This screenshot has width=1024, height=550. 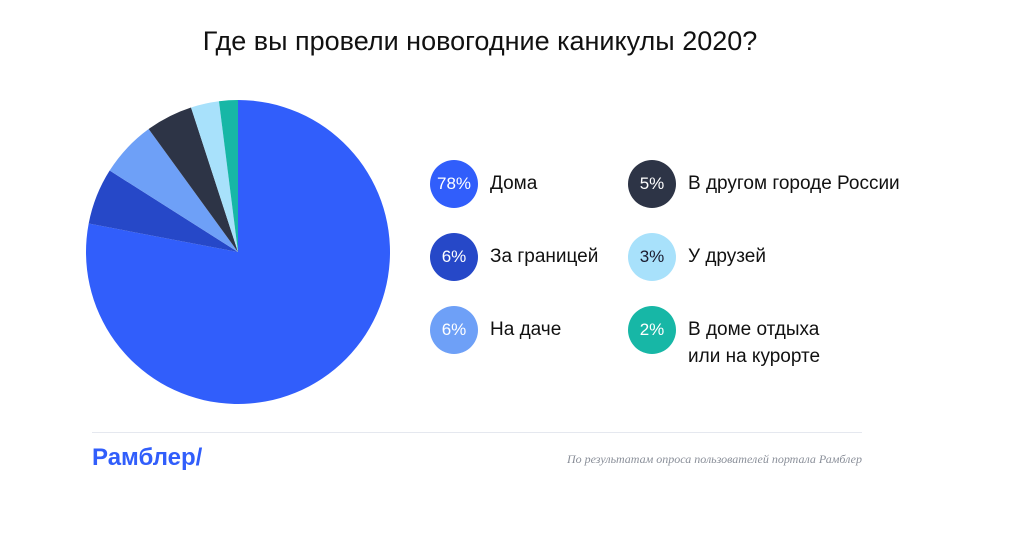 I want to click on legend-item-3: 5% В другом городе России, so click(x=764, y=184).